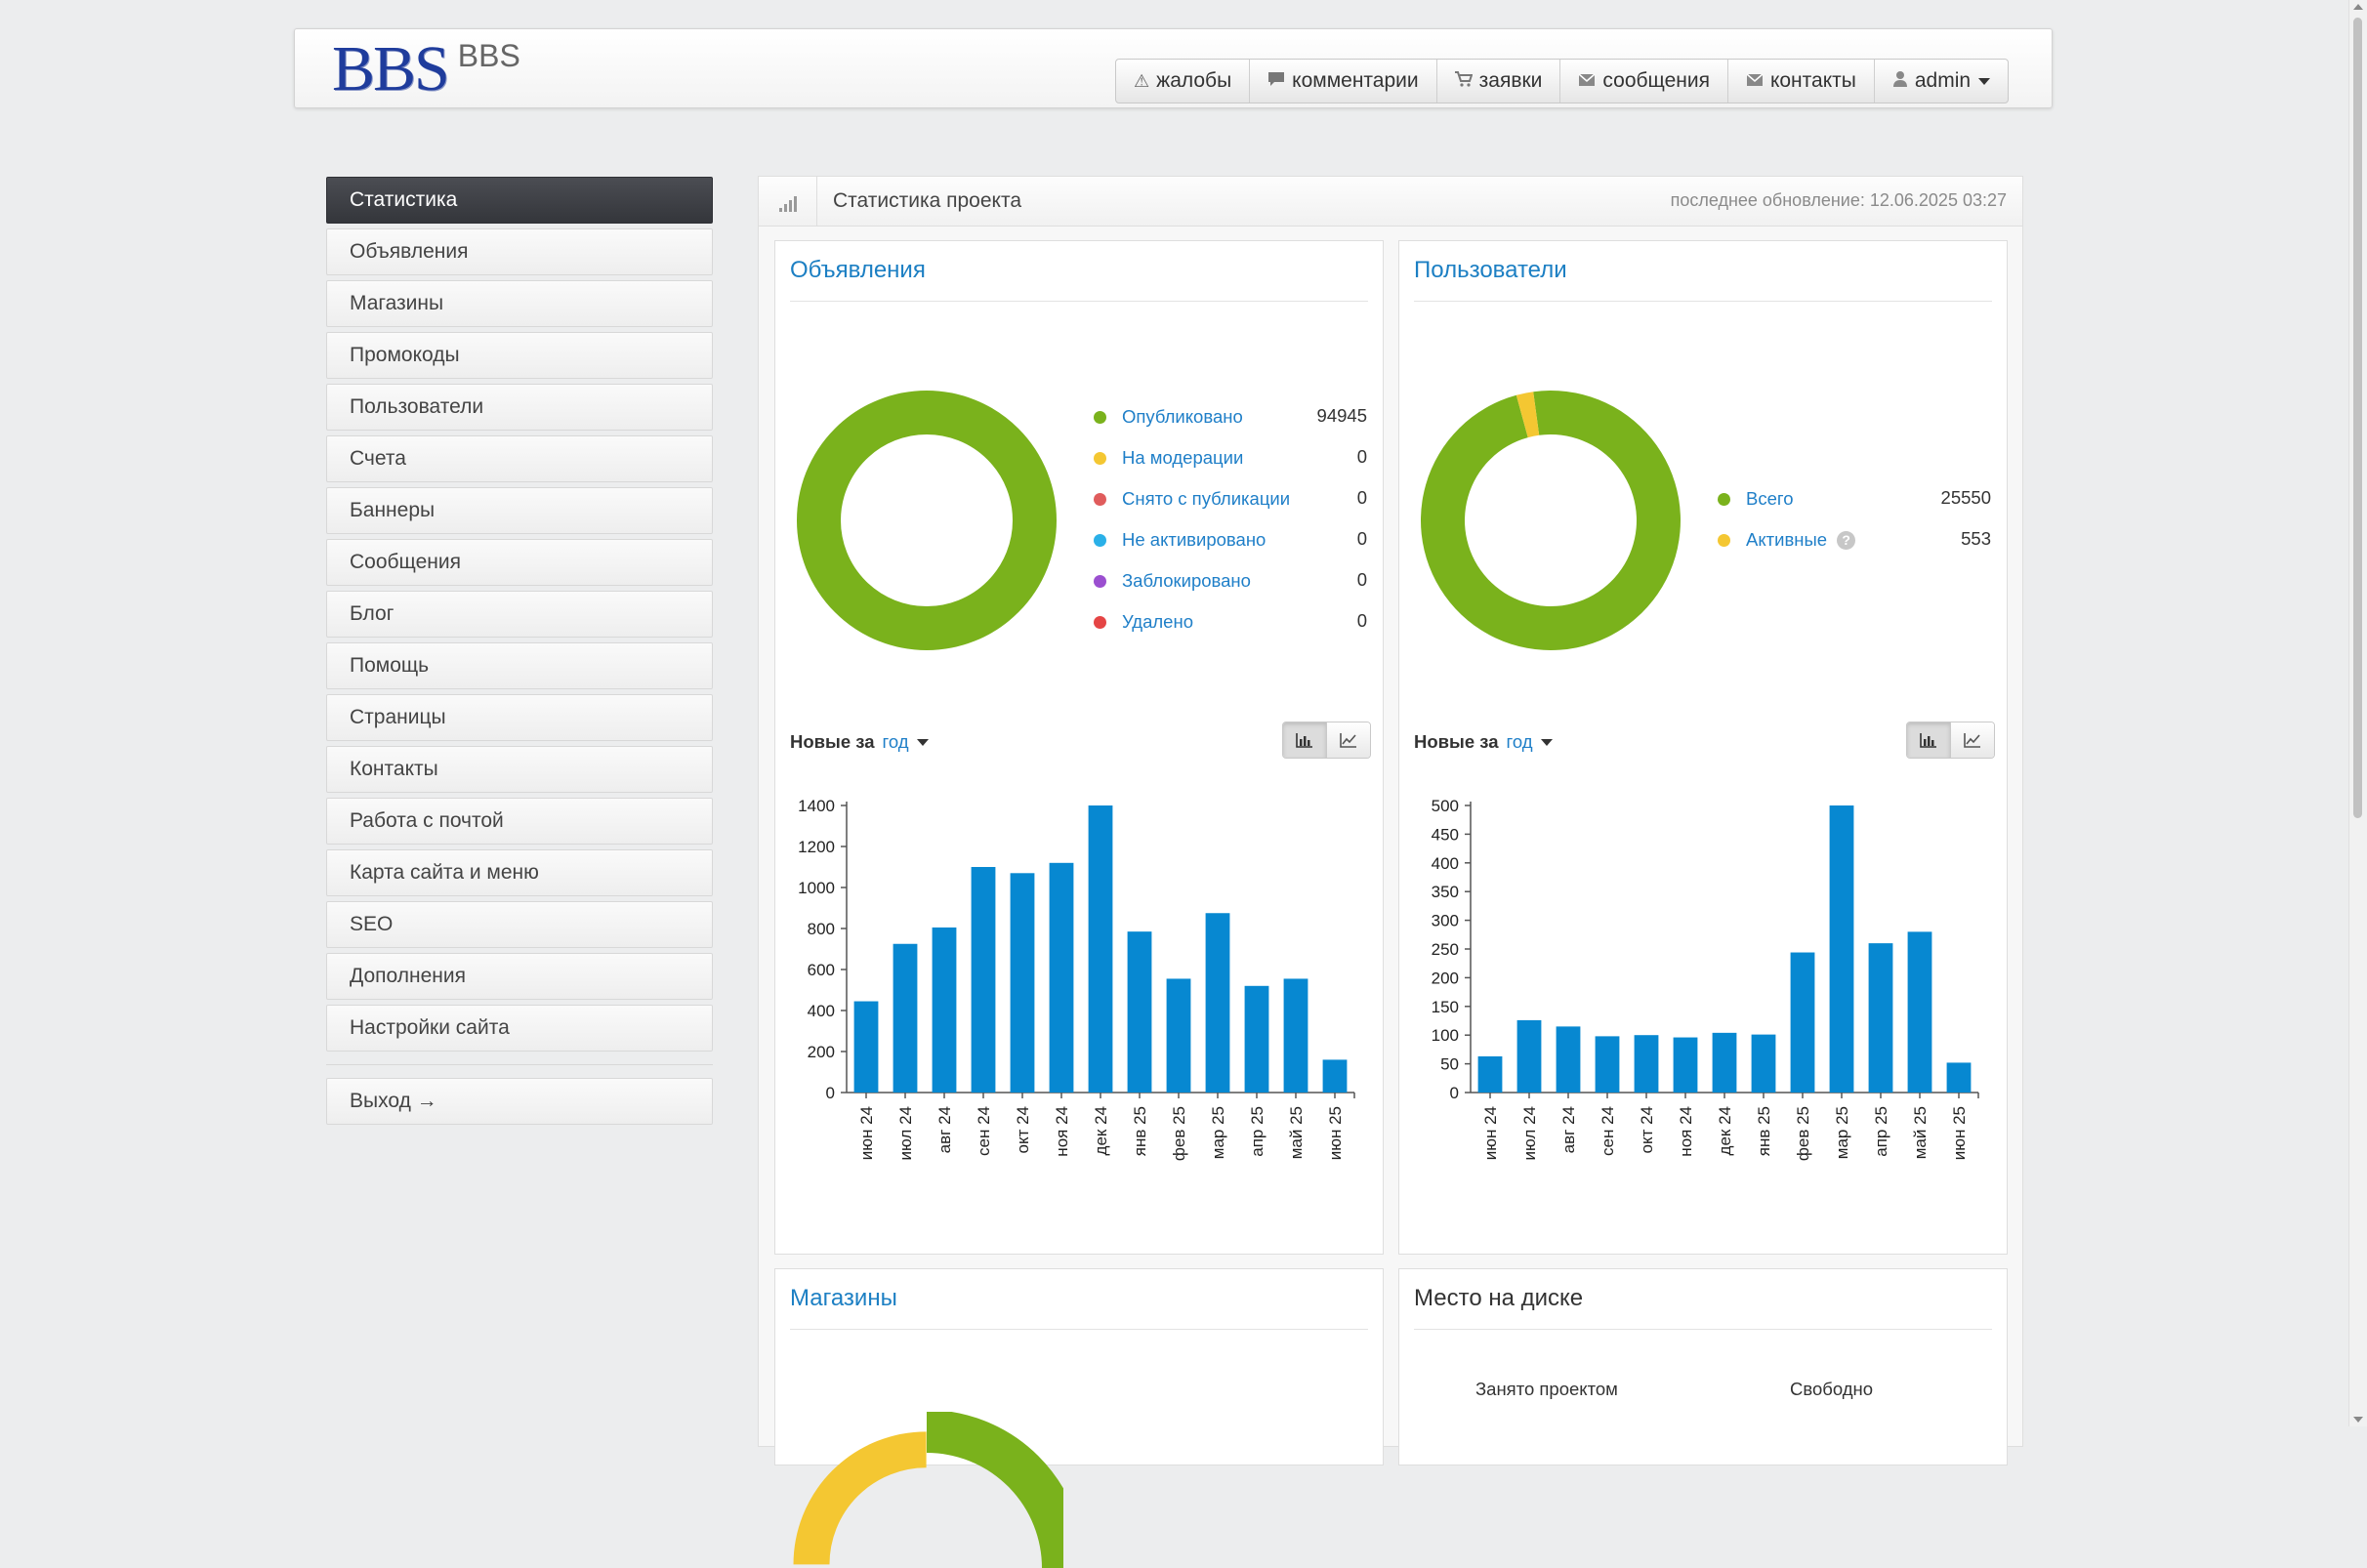 This screenshot has width=2367, height=1568. Describe the element at coordinates (426, 70) in the screenshot. I see `logo: BBS BBS` at that location.